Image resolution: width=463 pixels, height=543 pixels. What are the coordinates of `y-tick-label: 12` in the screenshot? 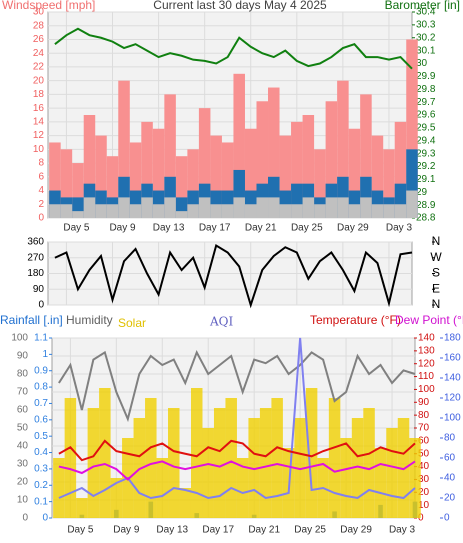 It's located at (39, 135).